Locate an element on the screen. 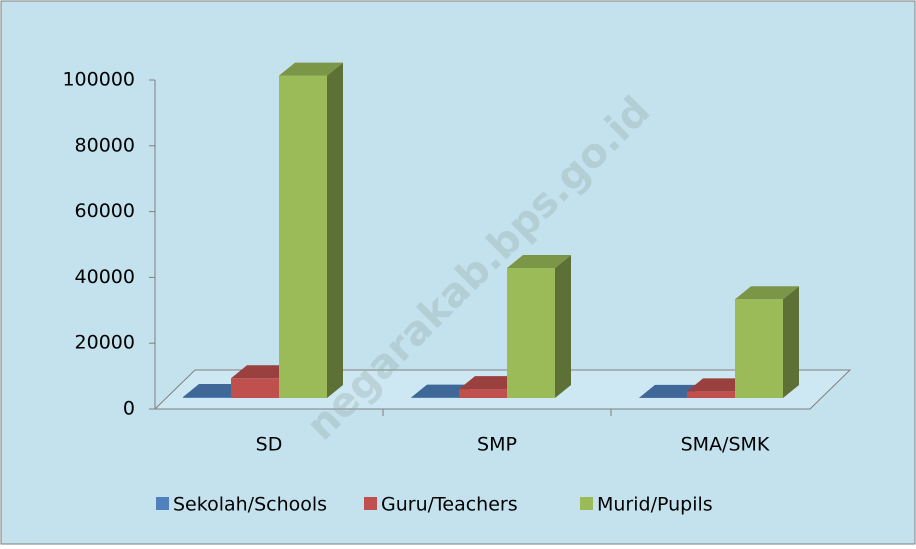 Image resolution: width=916 pixels, height=549 pixels. y-tick-label: 40000 is located at coordinates (105, 277).